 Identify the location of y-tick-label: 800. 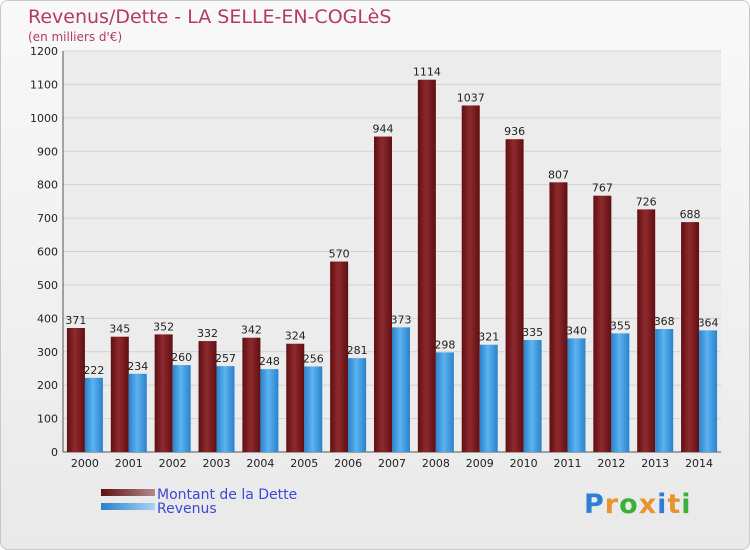
(47, 185).